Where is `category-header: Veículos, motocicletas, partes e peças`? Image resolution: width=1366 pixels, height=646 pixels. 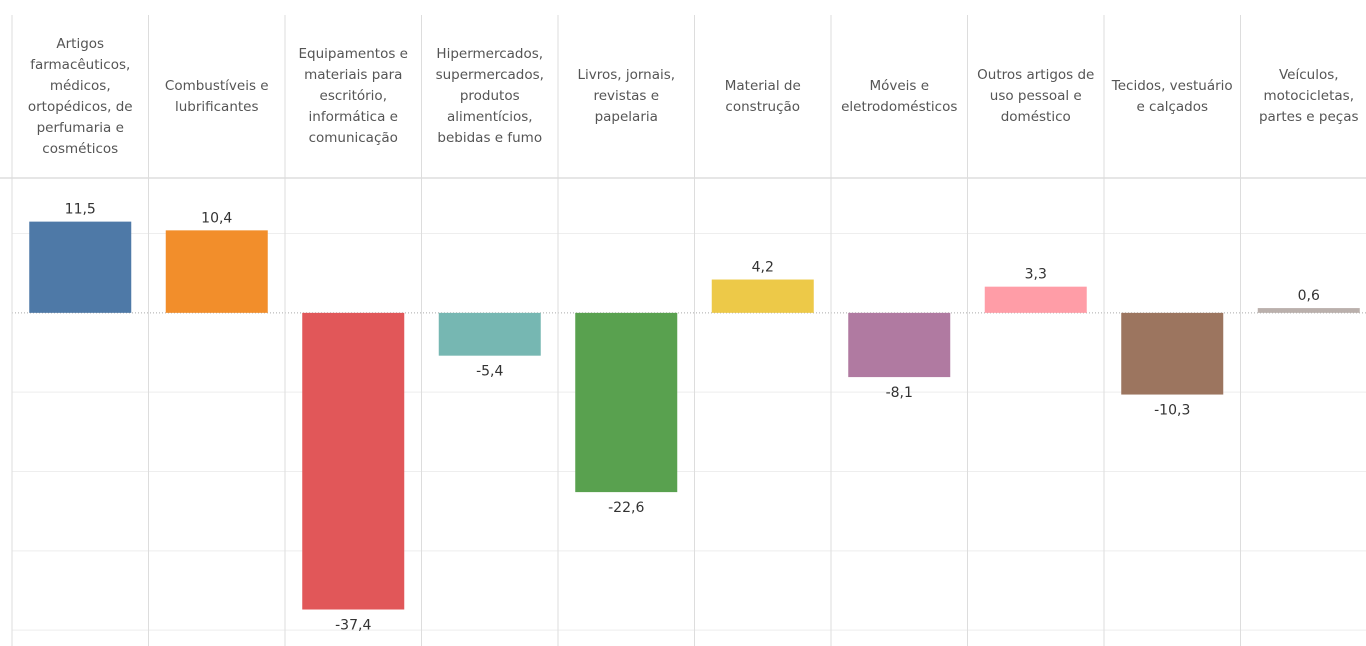 category-header: Veículos, motocicletas, partes e peças is located at coordinates (1308, 96).